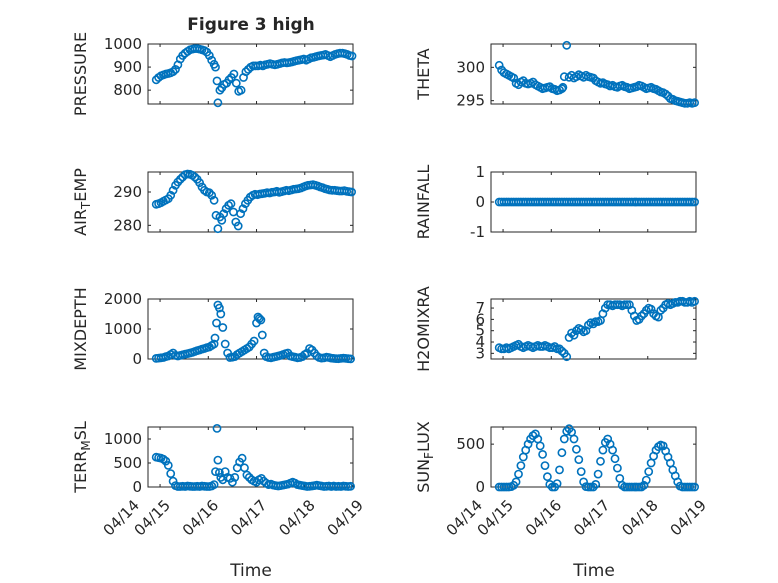 The width and height of the screenshot is (778, 583). I want to click on y-tick-label: 300, so click(470, 67).